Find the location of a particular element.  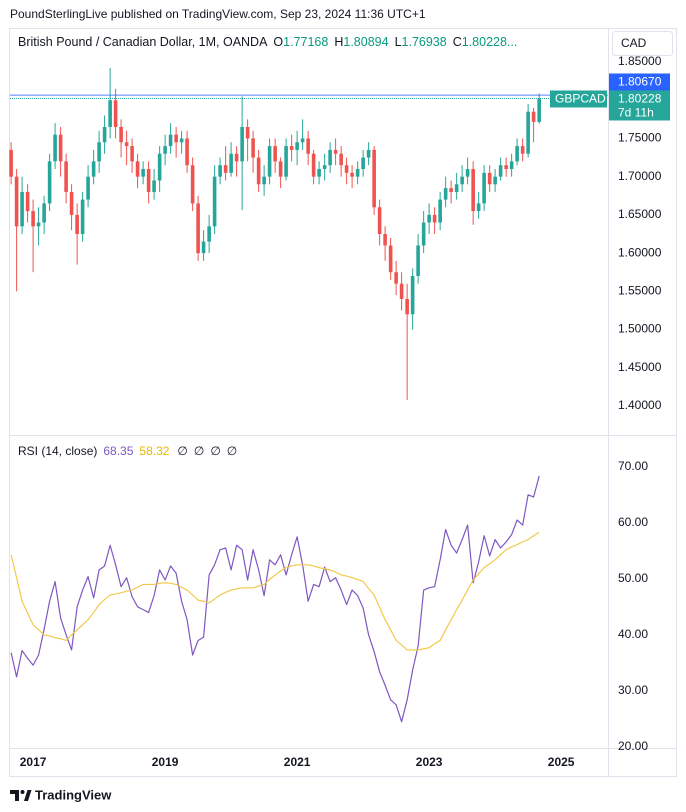

symbol-badge is located at coordinates (578, 99).